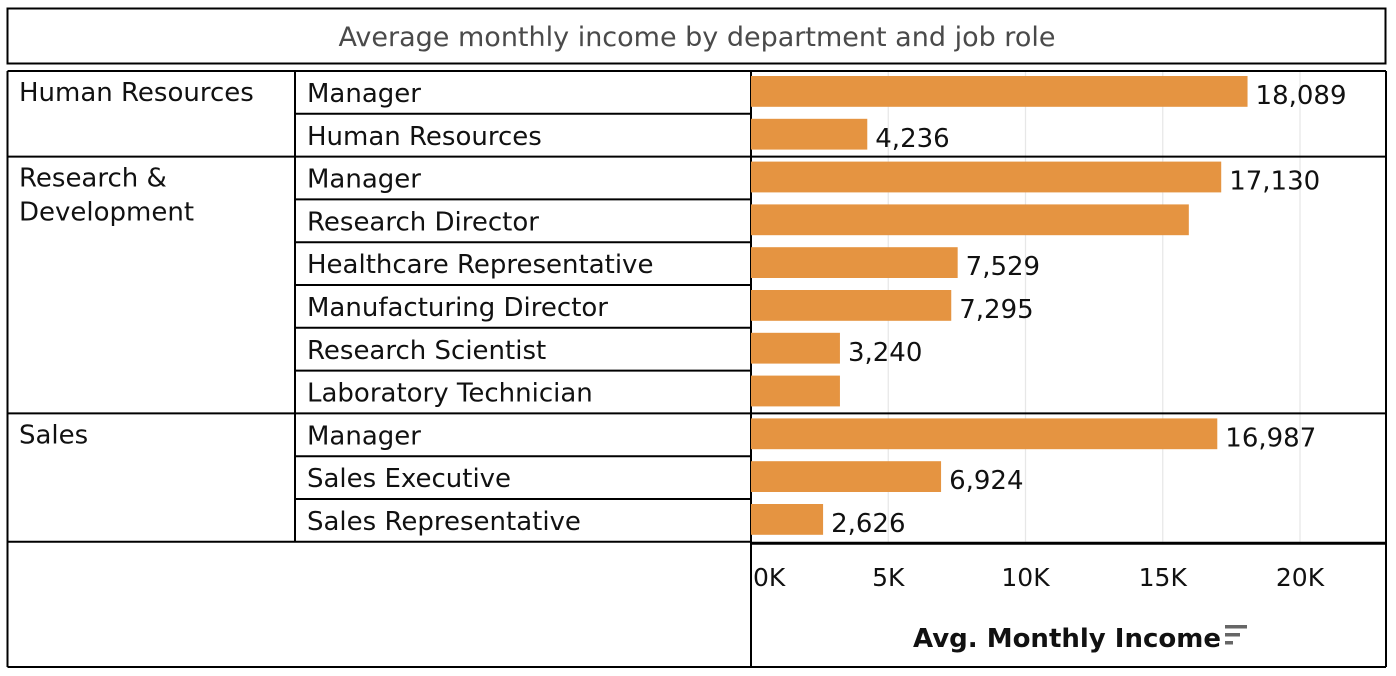 The height and width of the screenshot is (676, 1396). What do you see at coordinates (480, 265) in the screenshot?
I see `job-role-label: Healthcare Representative` at bounding box center [480, 265].